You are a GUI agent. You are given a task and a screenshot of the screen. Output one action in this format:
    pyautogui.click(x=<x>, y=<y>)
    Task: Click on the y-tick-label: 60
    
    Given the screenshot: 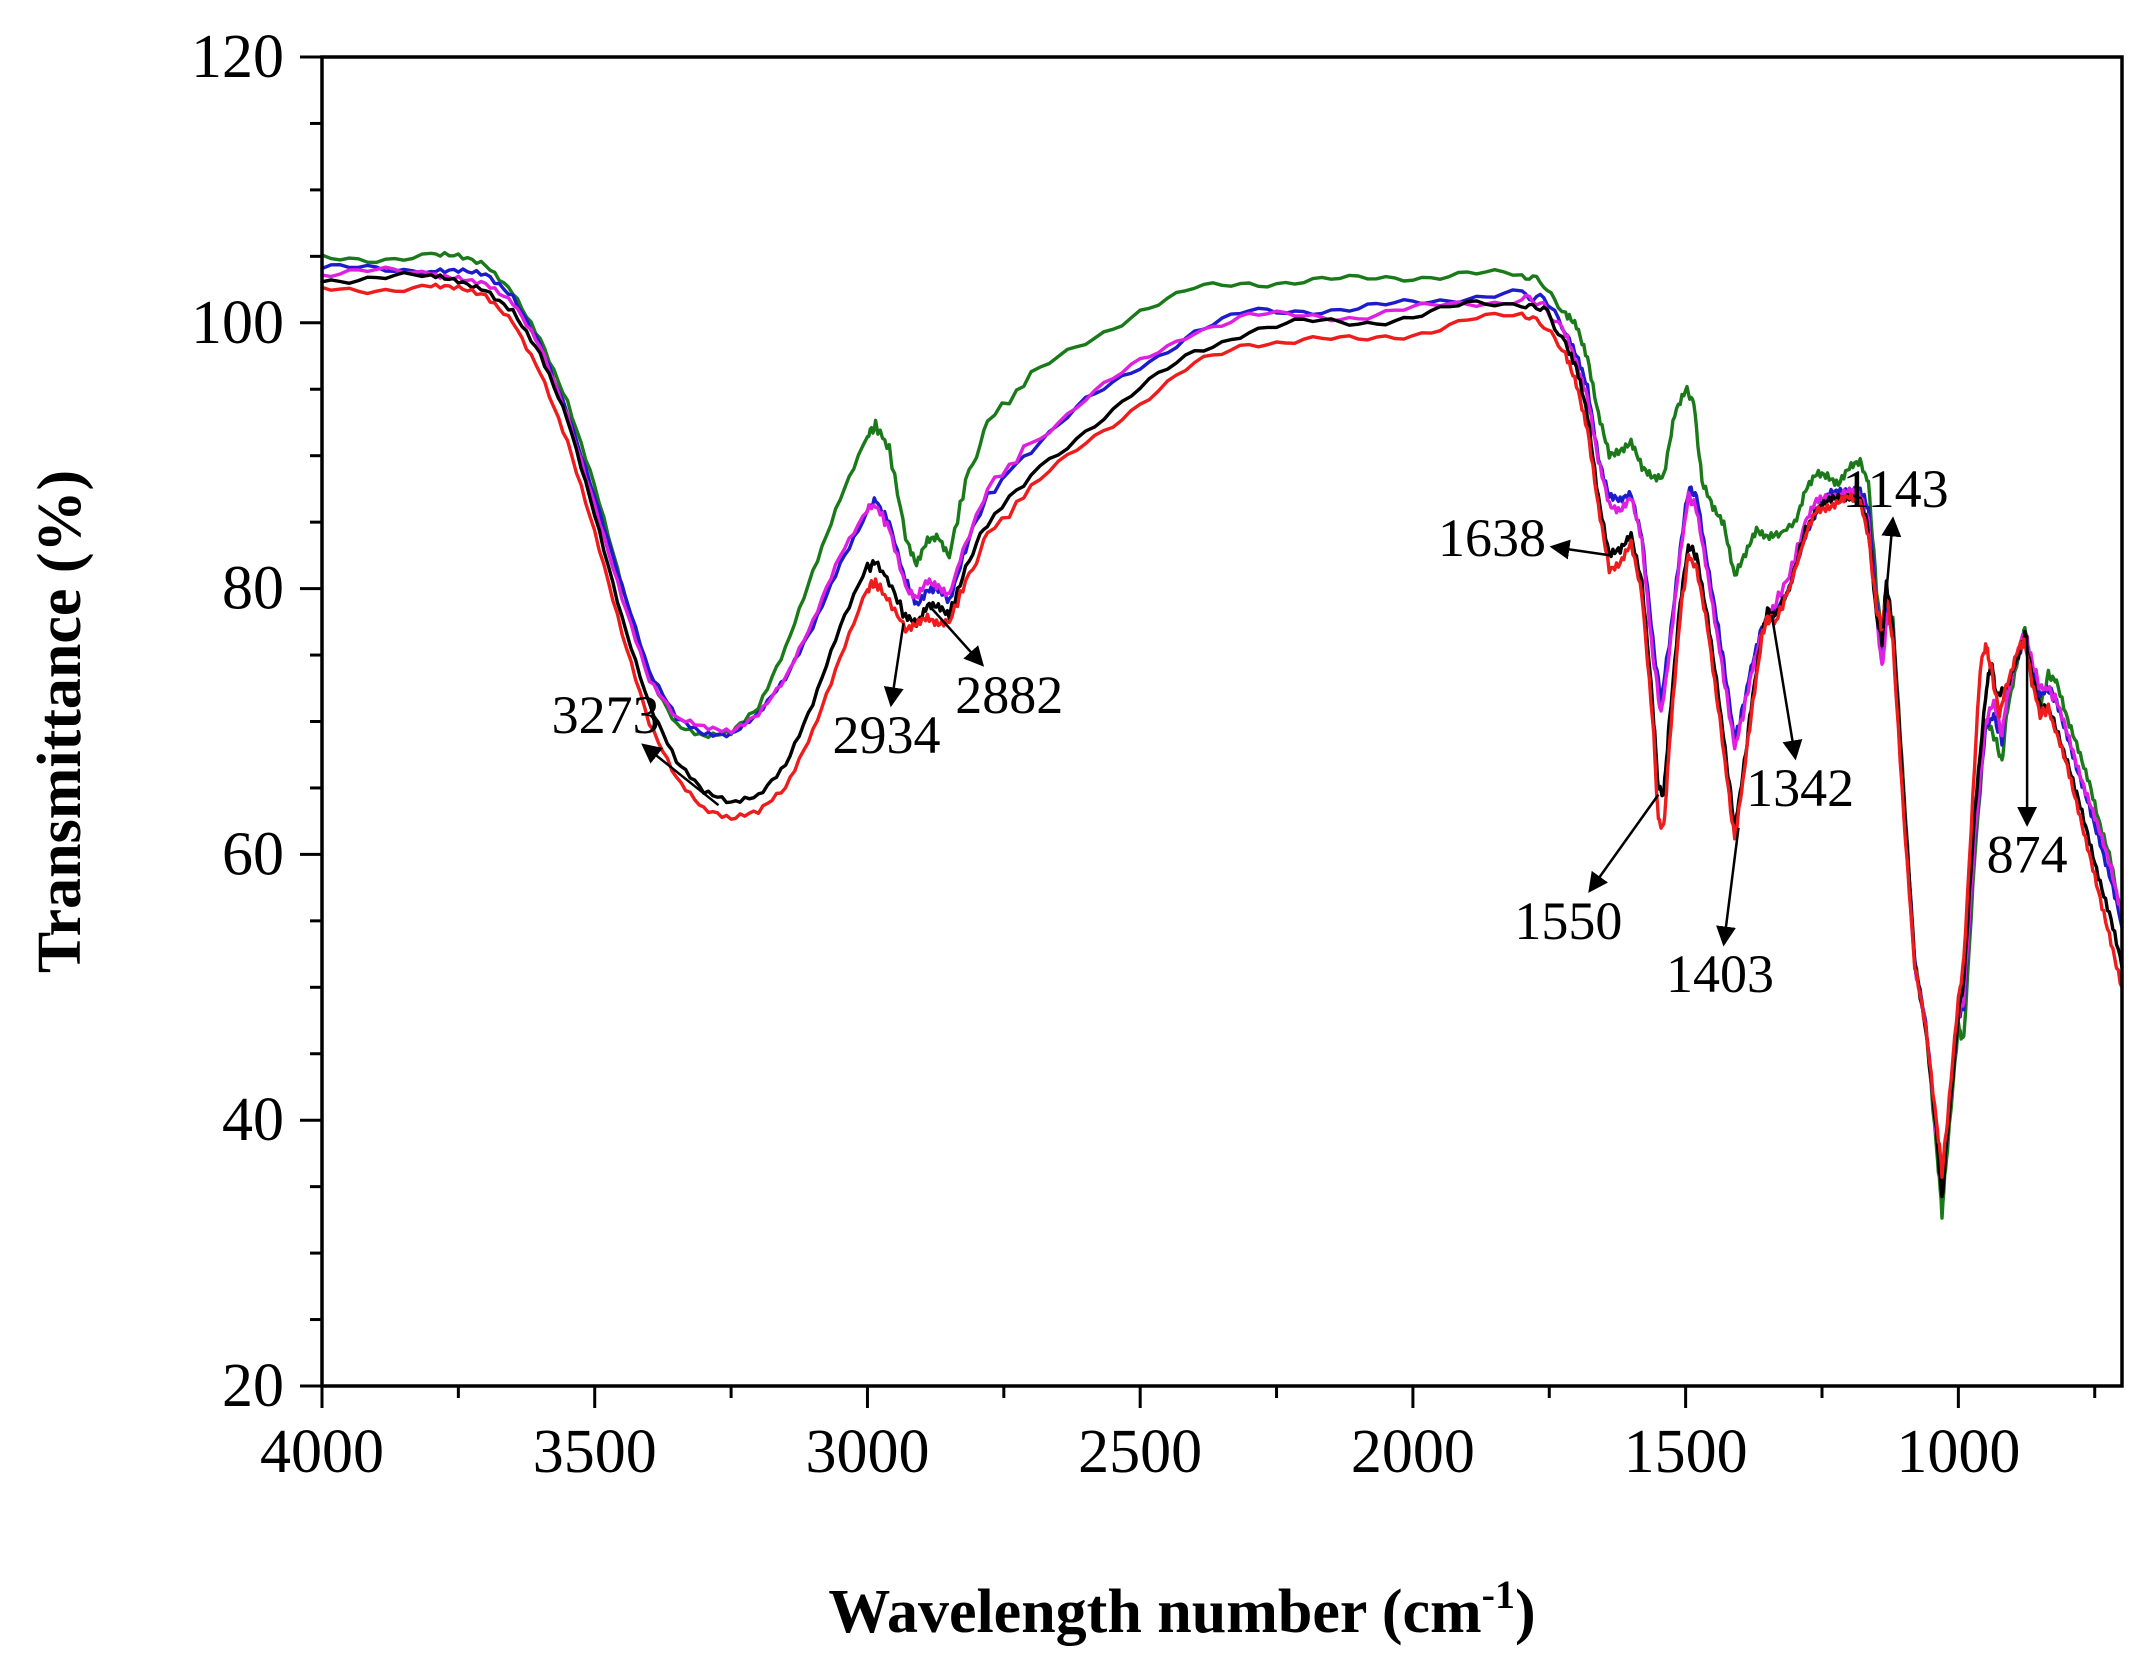 What is the action you would take?
    pyautogui.click(x=253, y=854)
    